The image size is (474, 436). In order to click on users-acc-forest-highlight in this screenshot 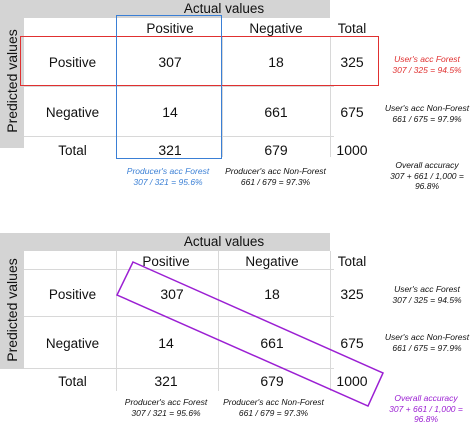, I will do `click(199, 61)`.